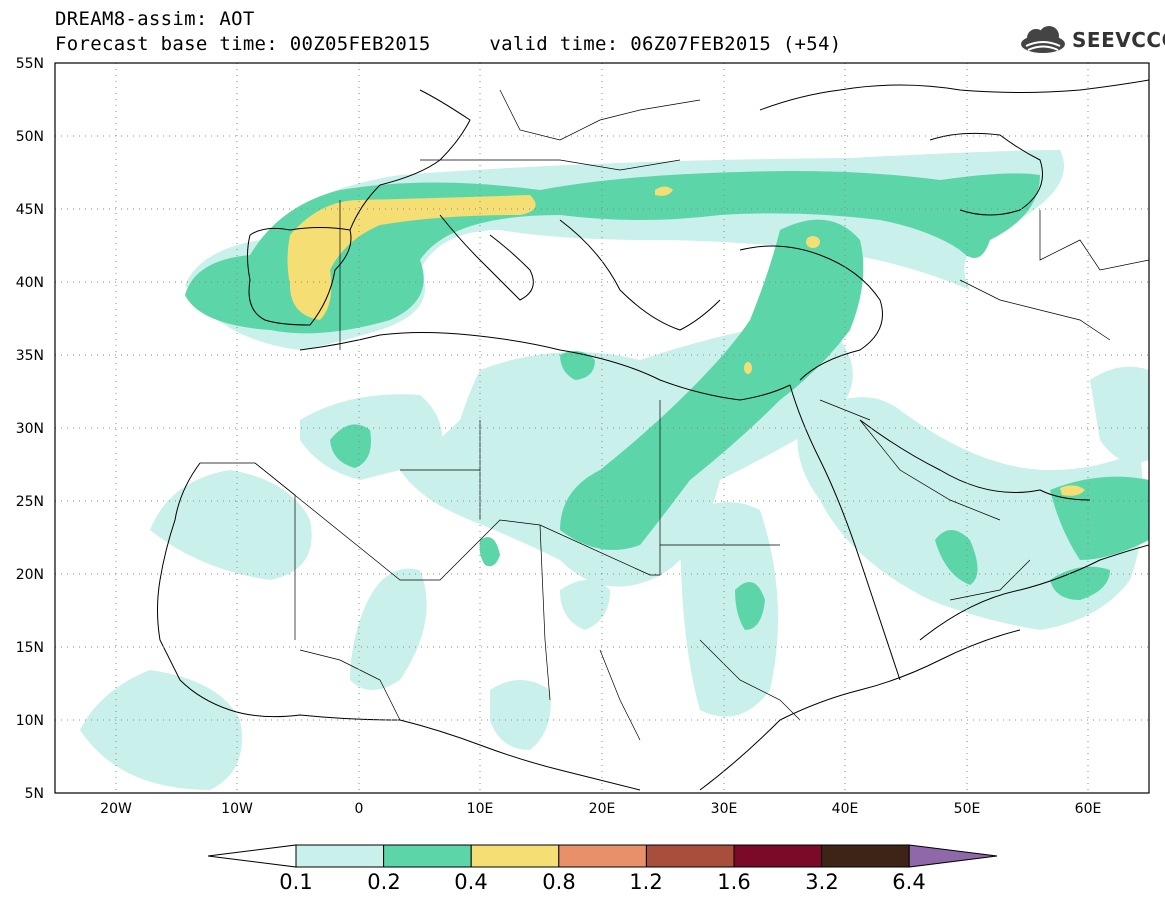 This screenshot has height=905, width=1165. Describe the element at coordinates (480, 809) in the screenshot. I see `lon-label: 10E` at that location.